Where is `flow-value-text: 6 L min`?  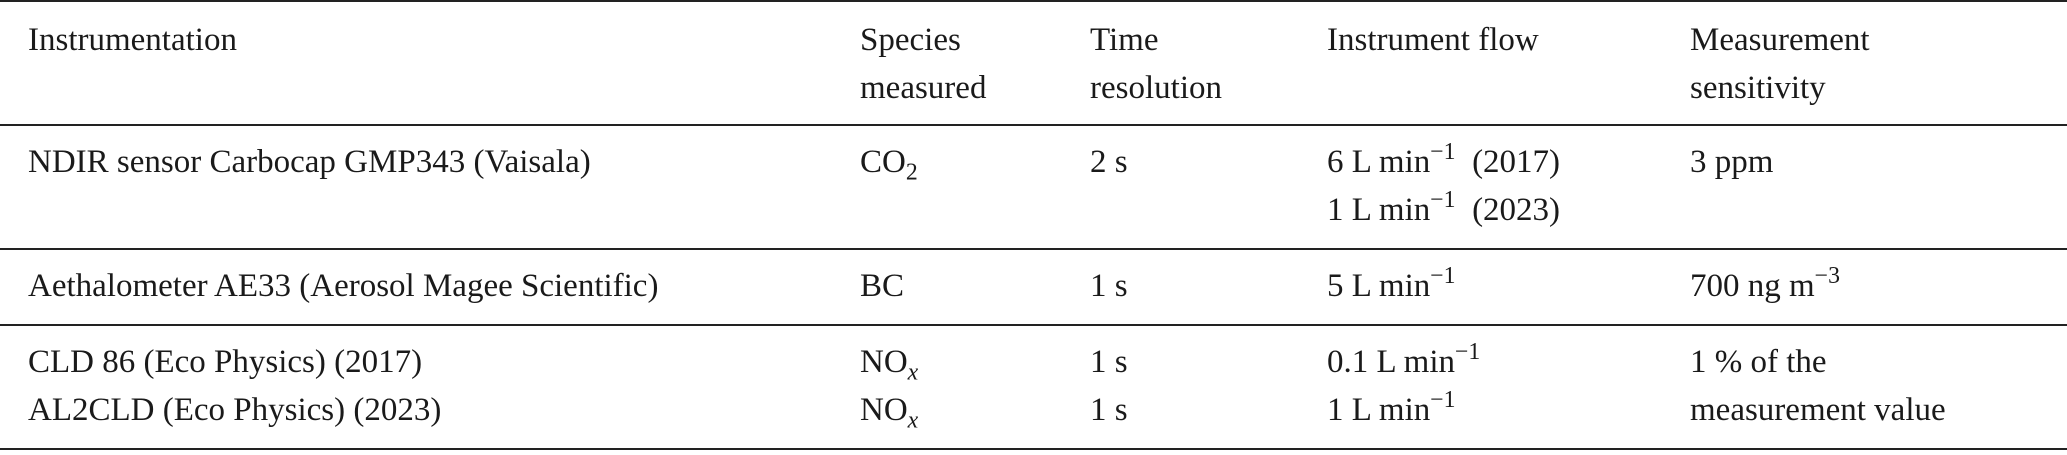 flow-value-text: 6 L min is located at coordinates (1379, 162).